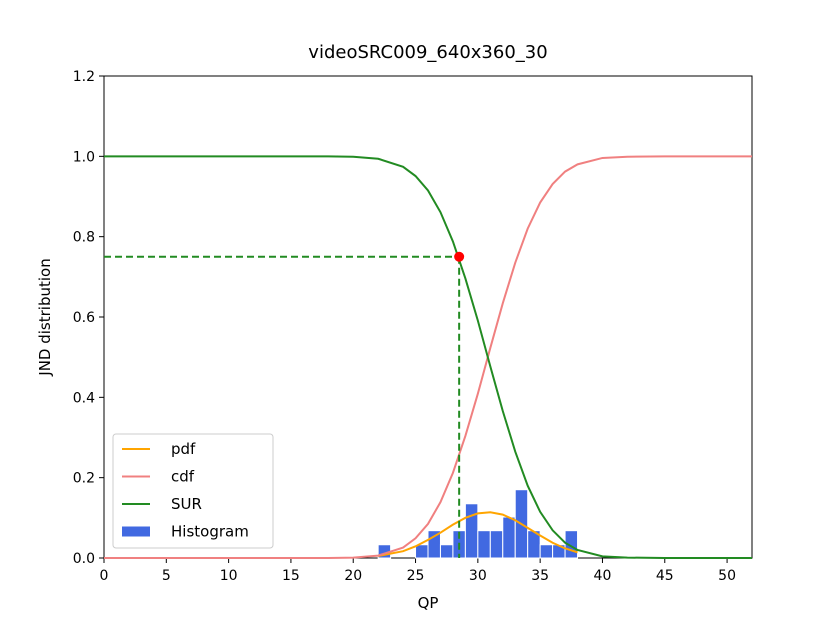  What do you see at coordinates (229, 576) in the screenshot?
I see `x-tick-label: 10` at bounding box center [229, 576].